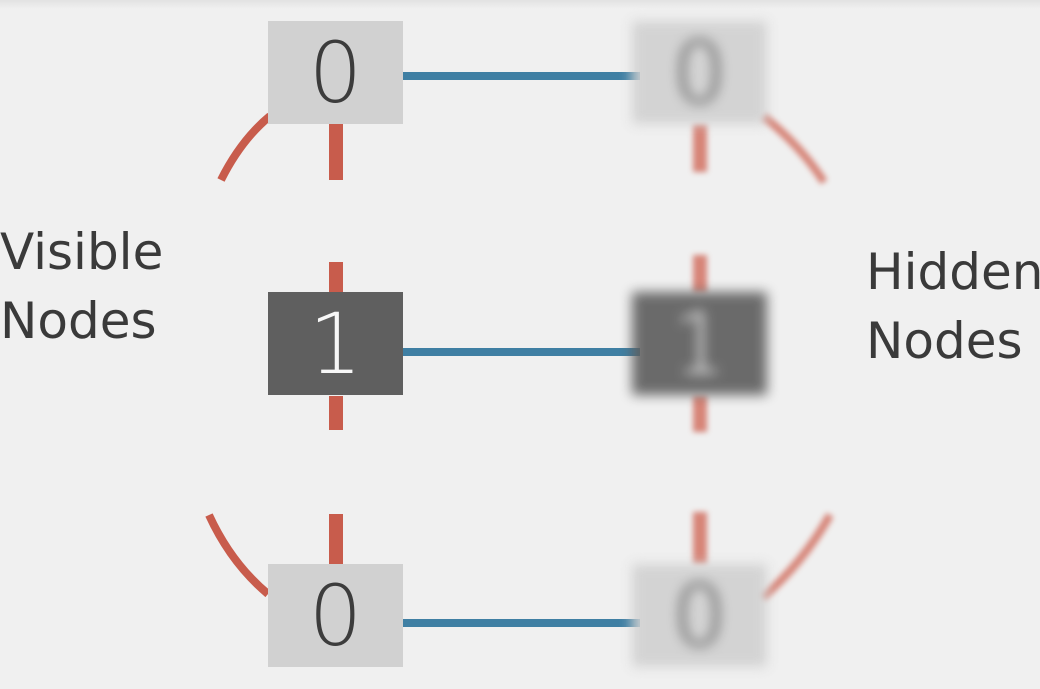 This screenshot has width=1040, height=689. What do you see at coordinates (794, 148) in the screenshot?
I see `hidden-arc-top` at bounding box center [794, 148].